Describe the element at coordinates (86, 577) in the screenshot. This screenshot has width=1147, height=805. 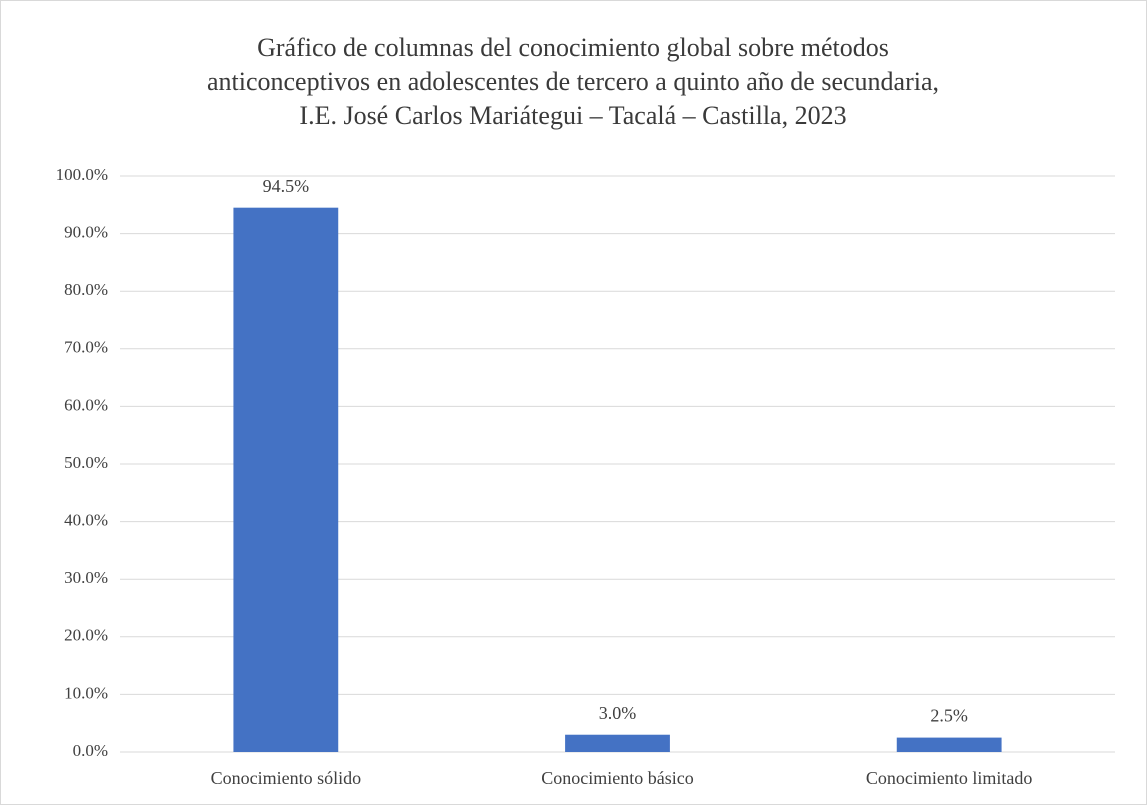
I see `y-tick-label: 30.0%` at that location.